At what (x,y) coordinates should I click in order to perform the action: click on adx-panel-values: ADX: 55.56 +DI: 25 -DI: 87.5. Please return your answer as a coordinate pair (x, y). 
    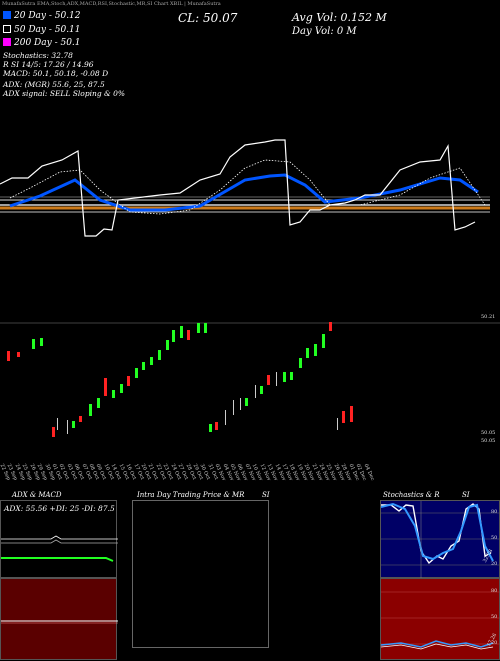
    Looking at the image, I should click on (59, 508).